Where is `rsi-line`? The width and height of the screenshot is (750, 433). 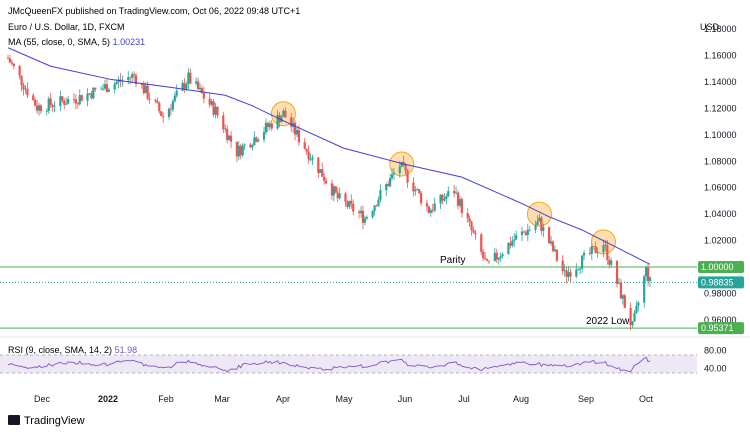 rsi-line is located at coordinates (329, 364).